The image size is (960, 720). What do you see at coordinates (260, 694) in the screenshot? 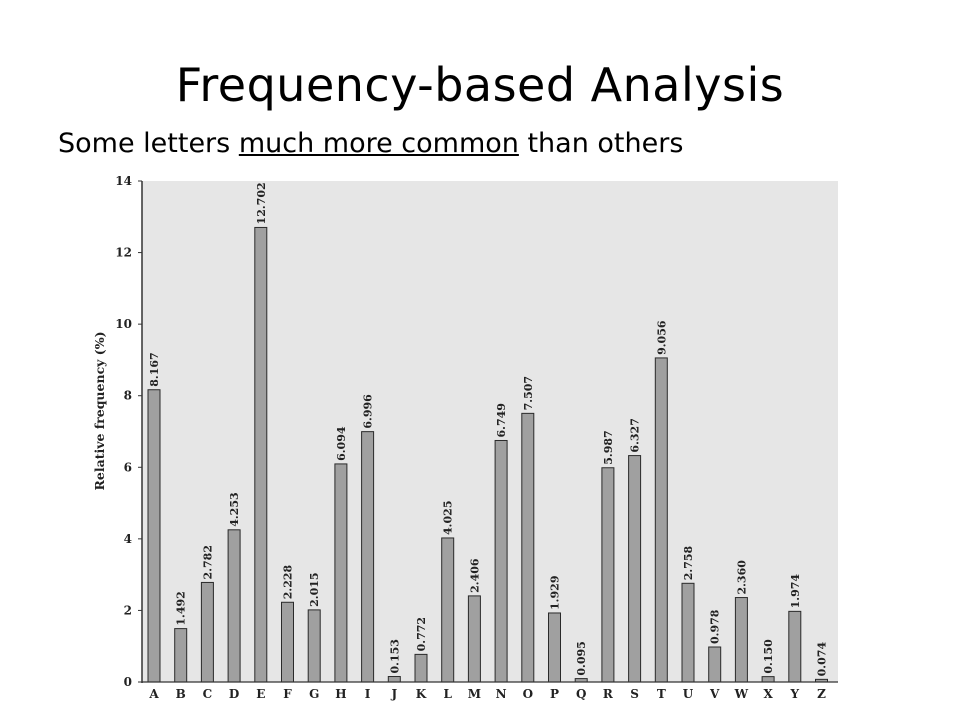
I see `x-tick-label: E` at bounding box center [260, 694].